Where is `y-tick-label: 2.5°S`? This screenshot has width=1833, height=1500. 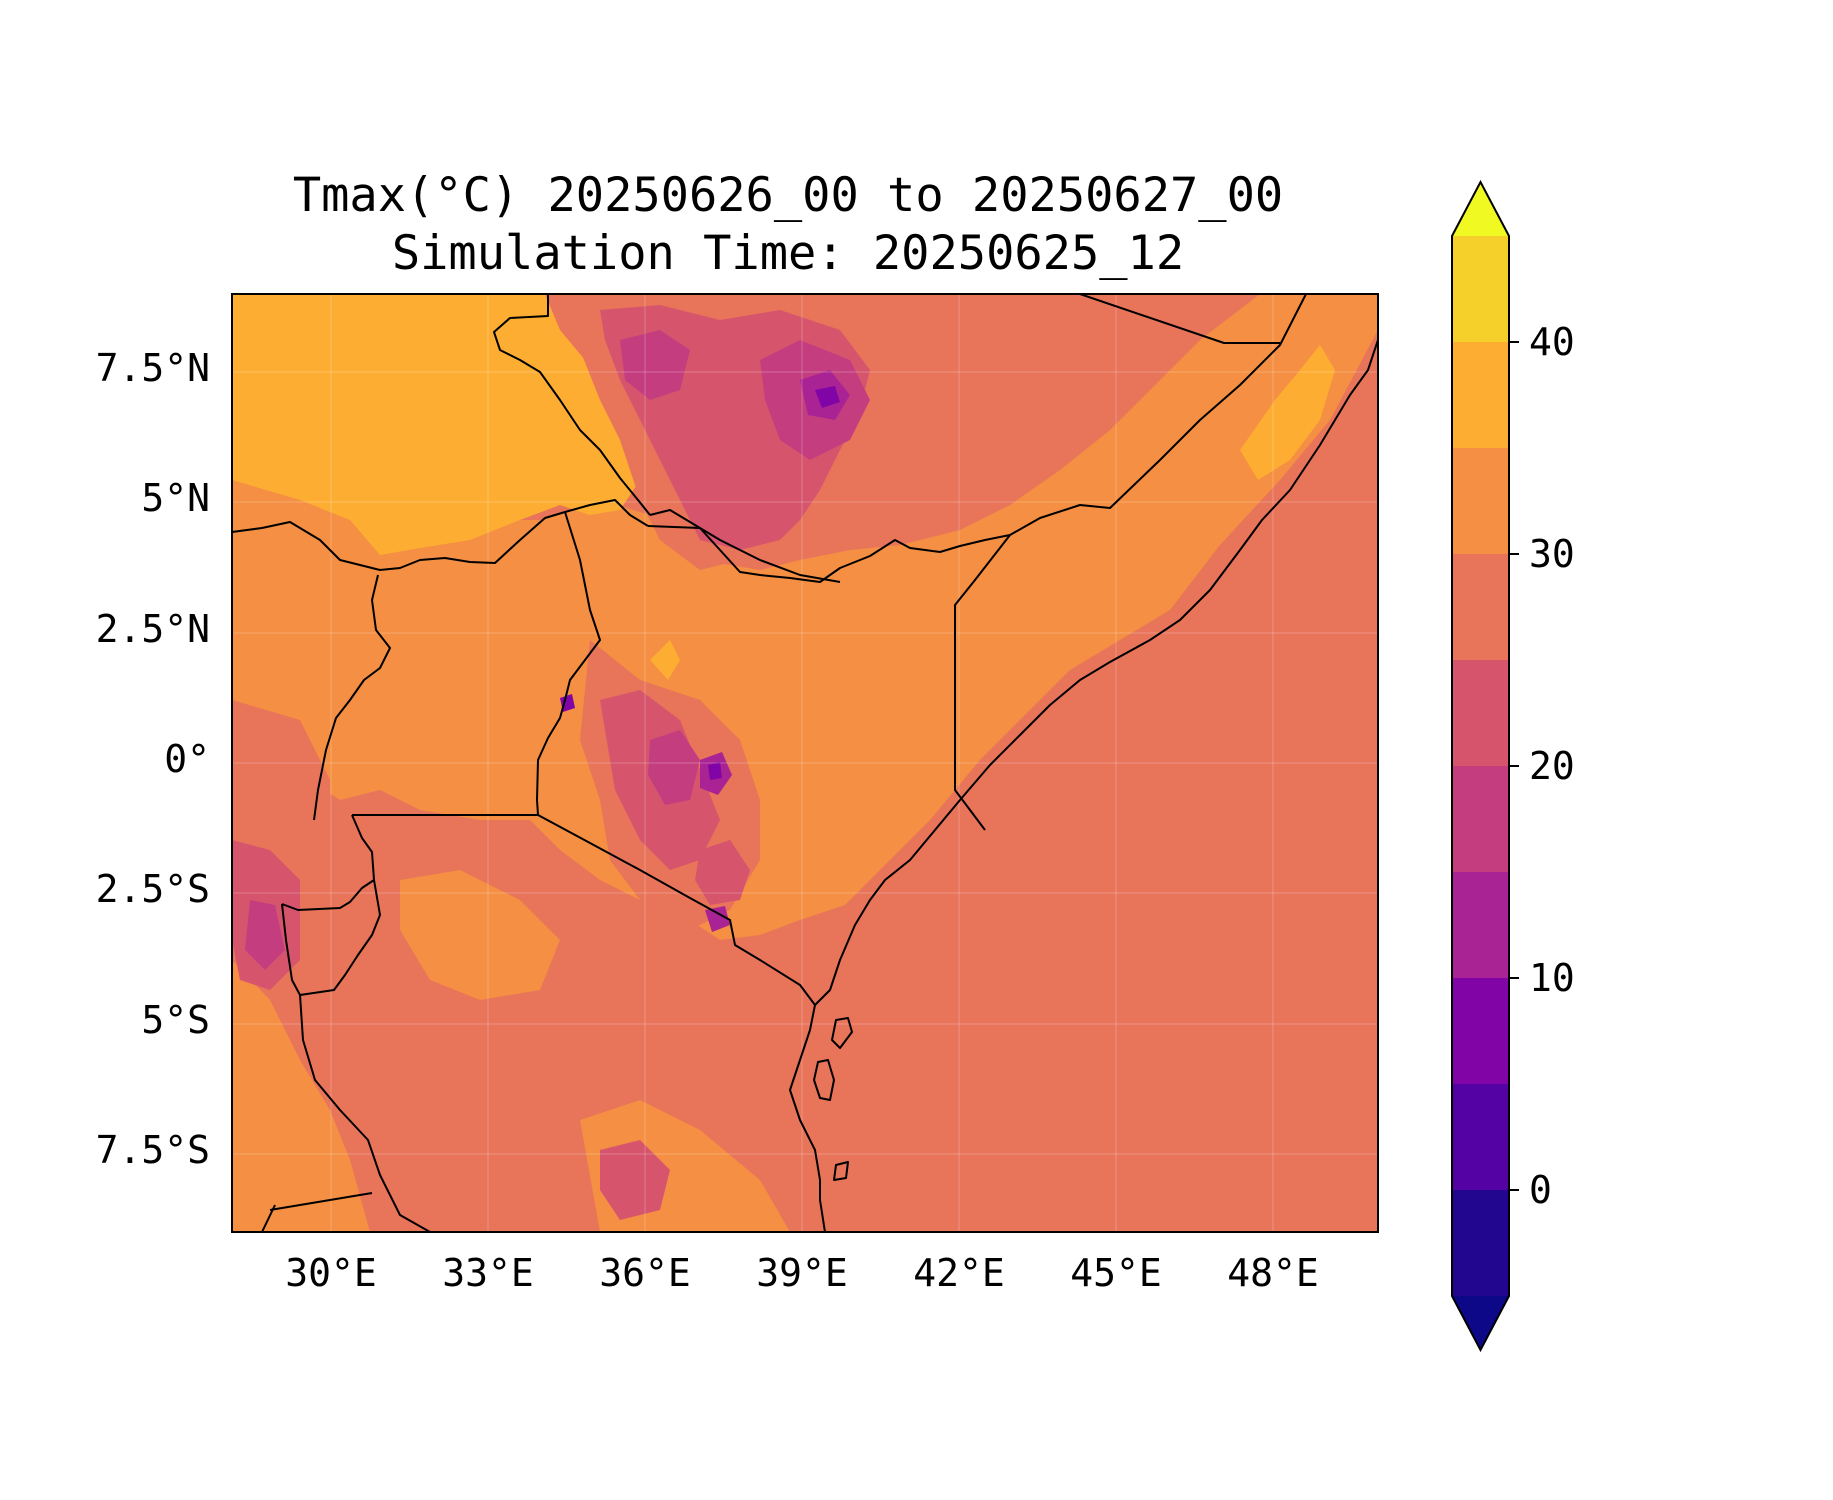
y-tick-label: 2.5°S is located at coordinates (153, 889).